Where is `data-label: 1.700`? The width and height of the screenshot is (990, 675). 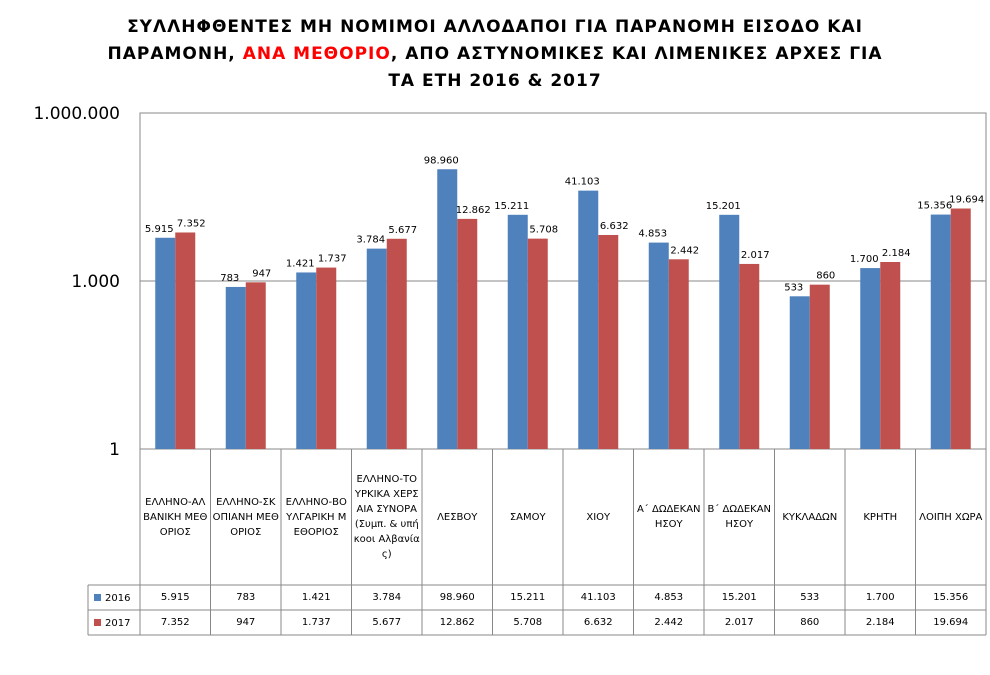 data-label: 1.700 is located at coordinates (864, 259).